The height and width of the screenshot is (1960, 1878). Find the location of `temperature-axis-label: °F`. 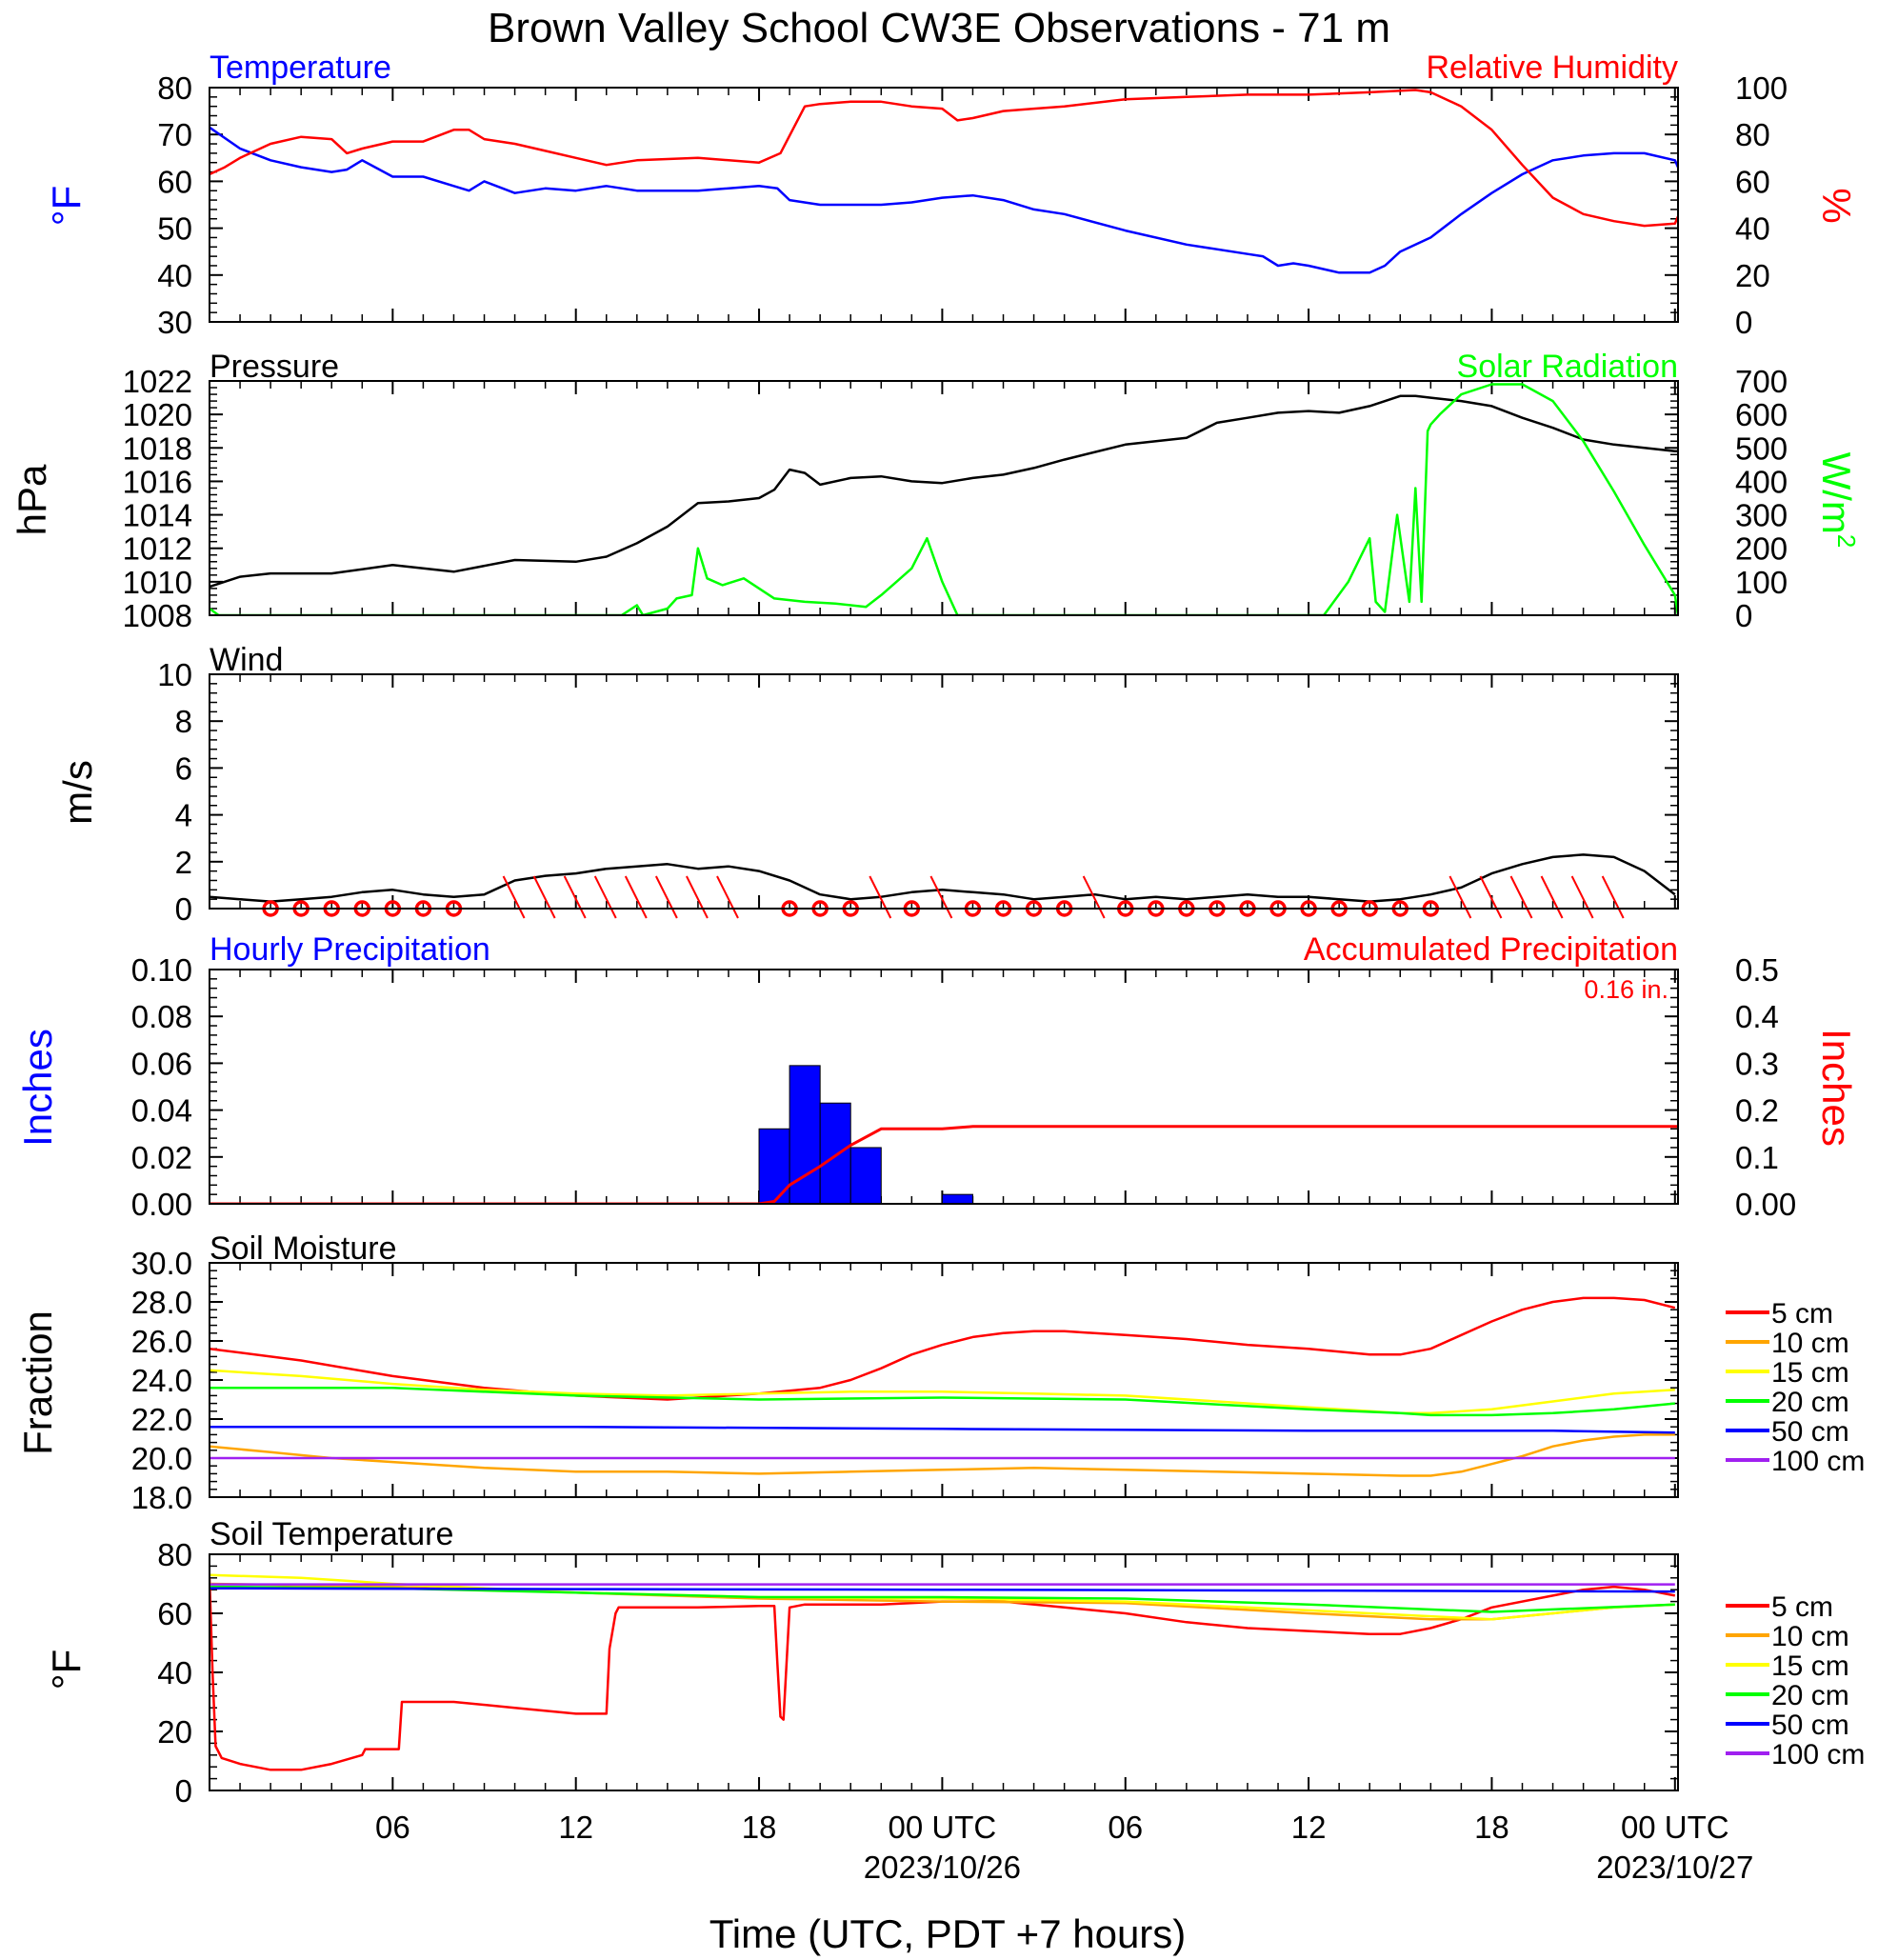

temperature-axis-label: °F is located at coordinates (66, 206).